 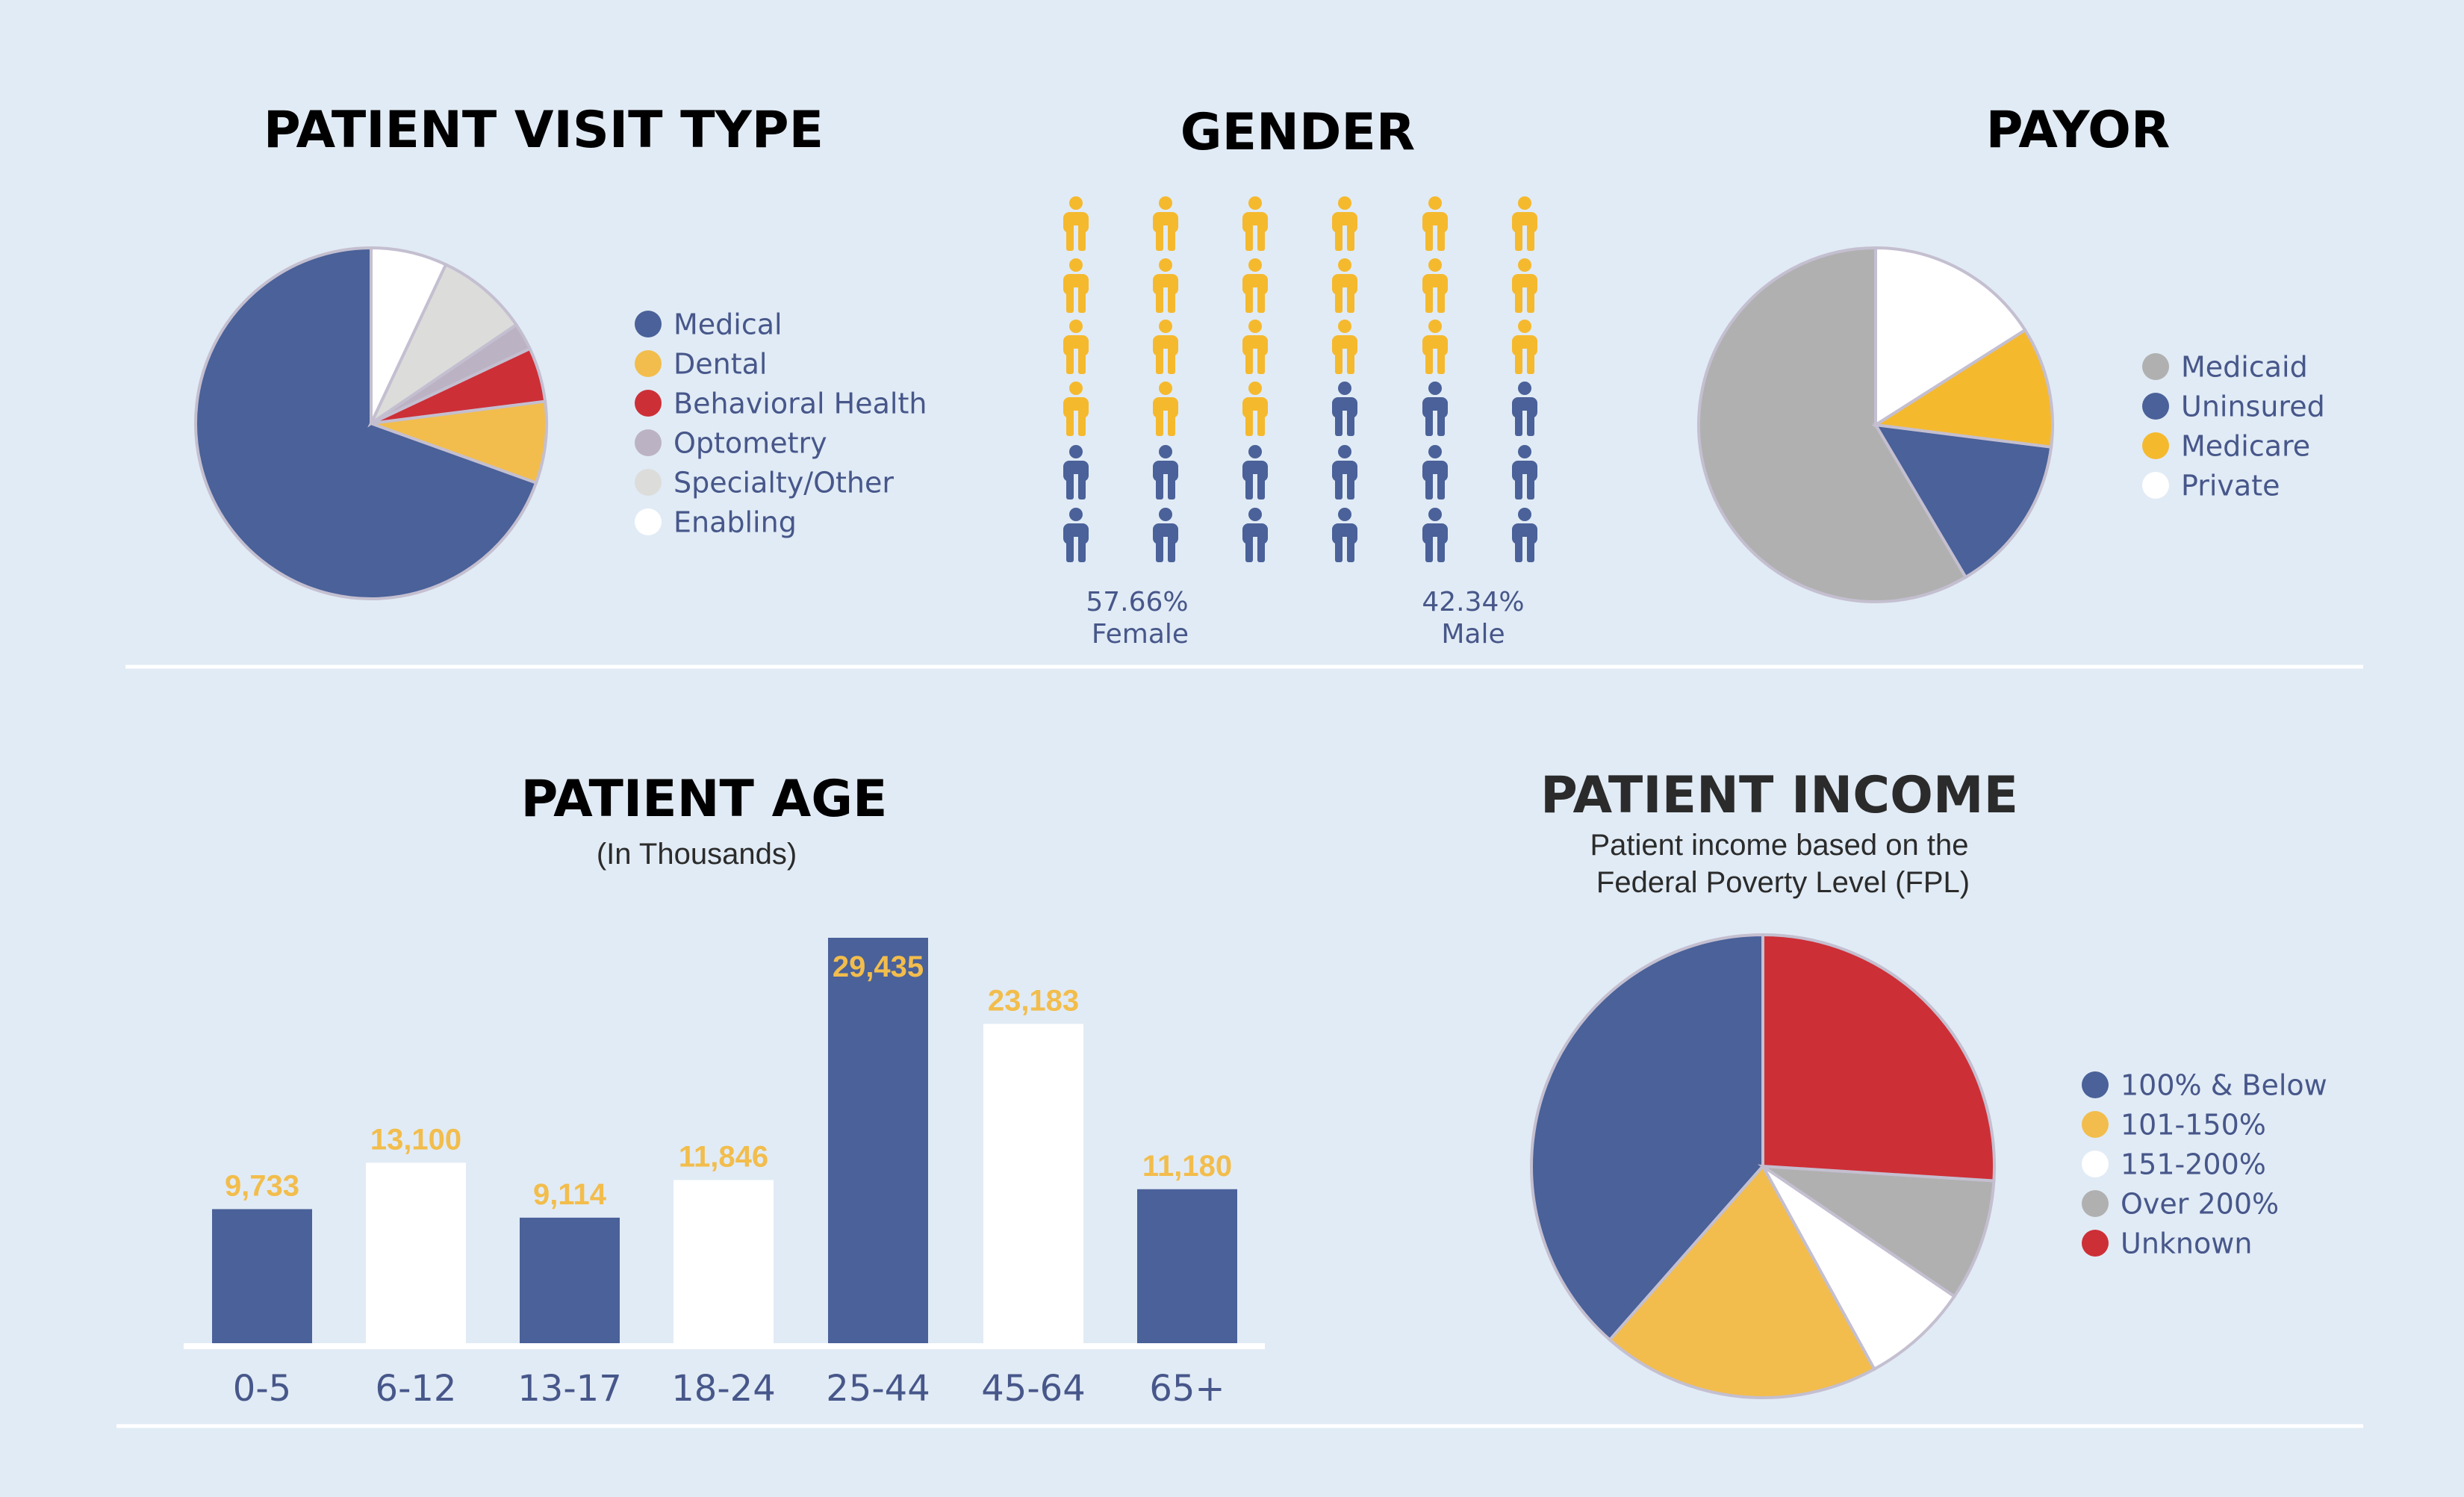 What do you see at coordinates (570, 1194) in the screenshot?
I see `age-value-label-13-17: 9,114` at bounding box center [570, 1194].